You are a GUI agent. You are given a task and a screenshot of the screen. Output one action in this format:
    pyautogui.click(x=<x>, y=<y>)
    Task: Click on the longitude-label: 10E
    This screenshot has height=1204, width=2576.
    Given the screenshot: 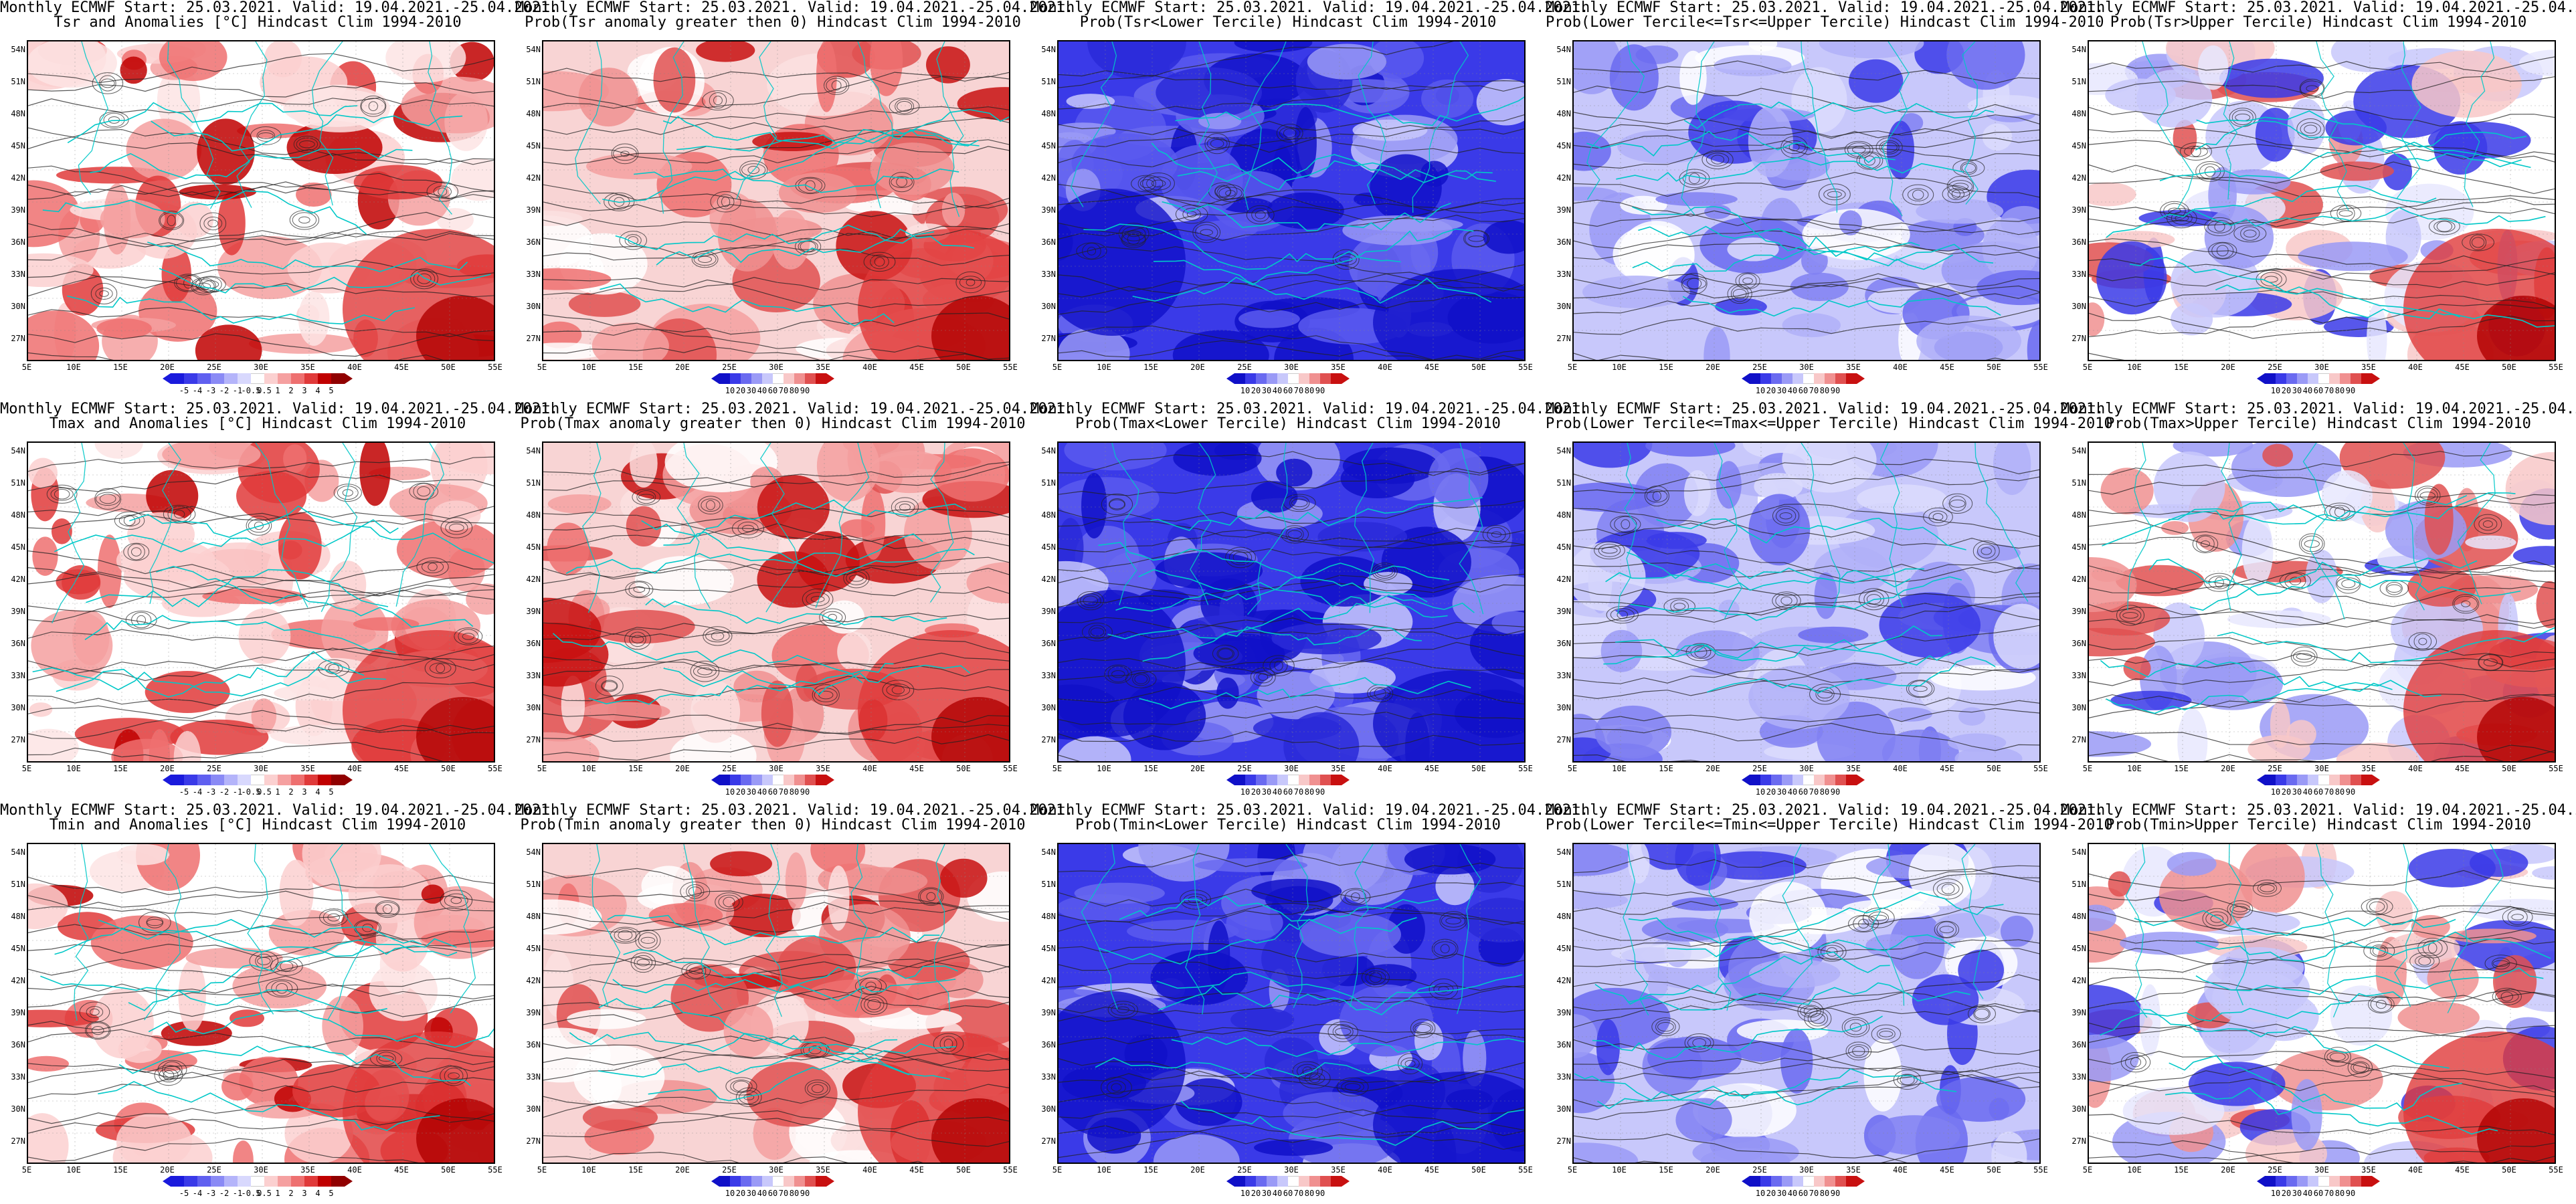 What is the action you would take?
    pyautogui.click(x=1104, y=367)
    